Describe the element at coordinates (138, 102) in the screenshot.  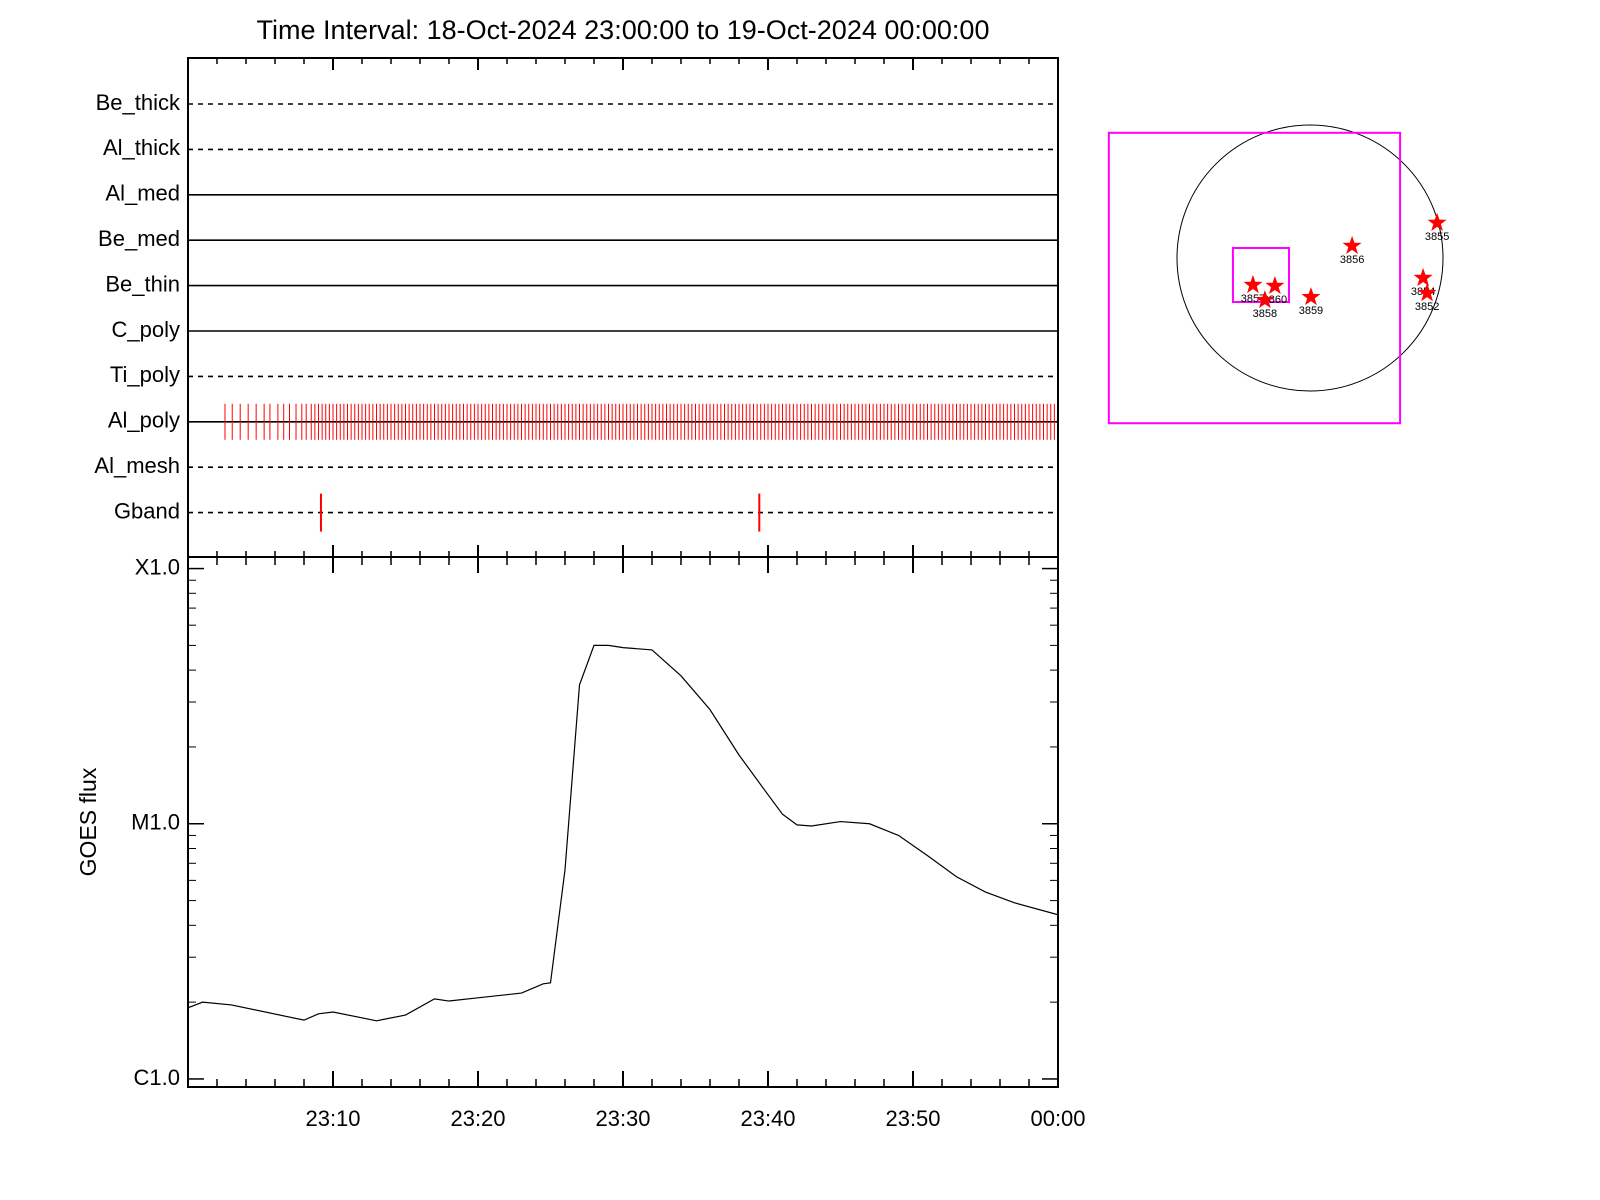
I see `row-label: Be_thick` at that location.